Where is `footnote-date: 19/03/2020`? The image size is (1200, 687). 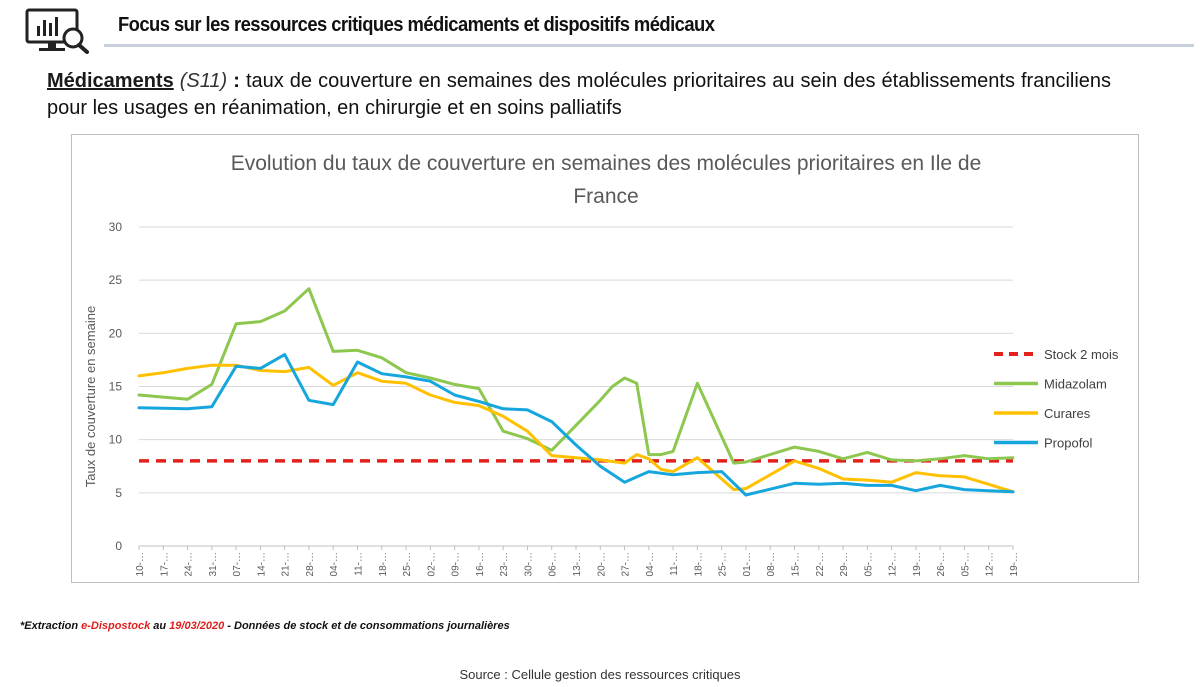 footnote-date: 19/03/2020 is located at coordinates (197, 626).